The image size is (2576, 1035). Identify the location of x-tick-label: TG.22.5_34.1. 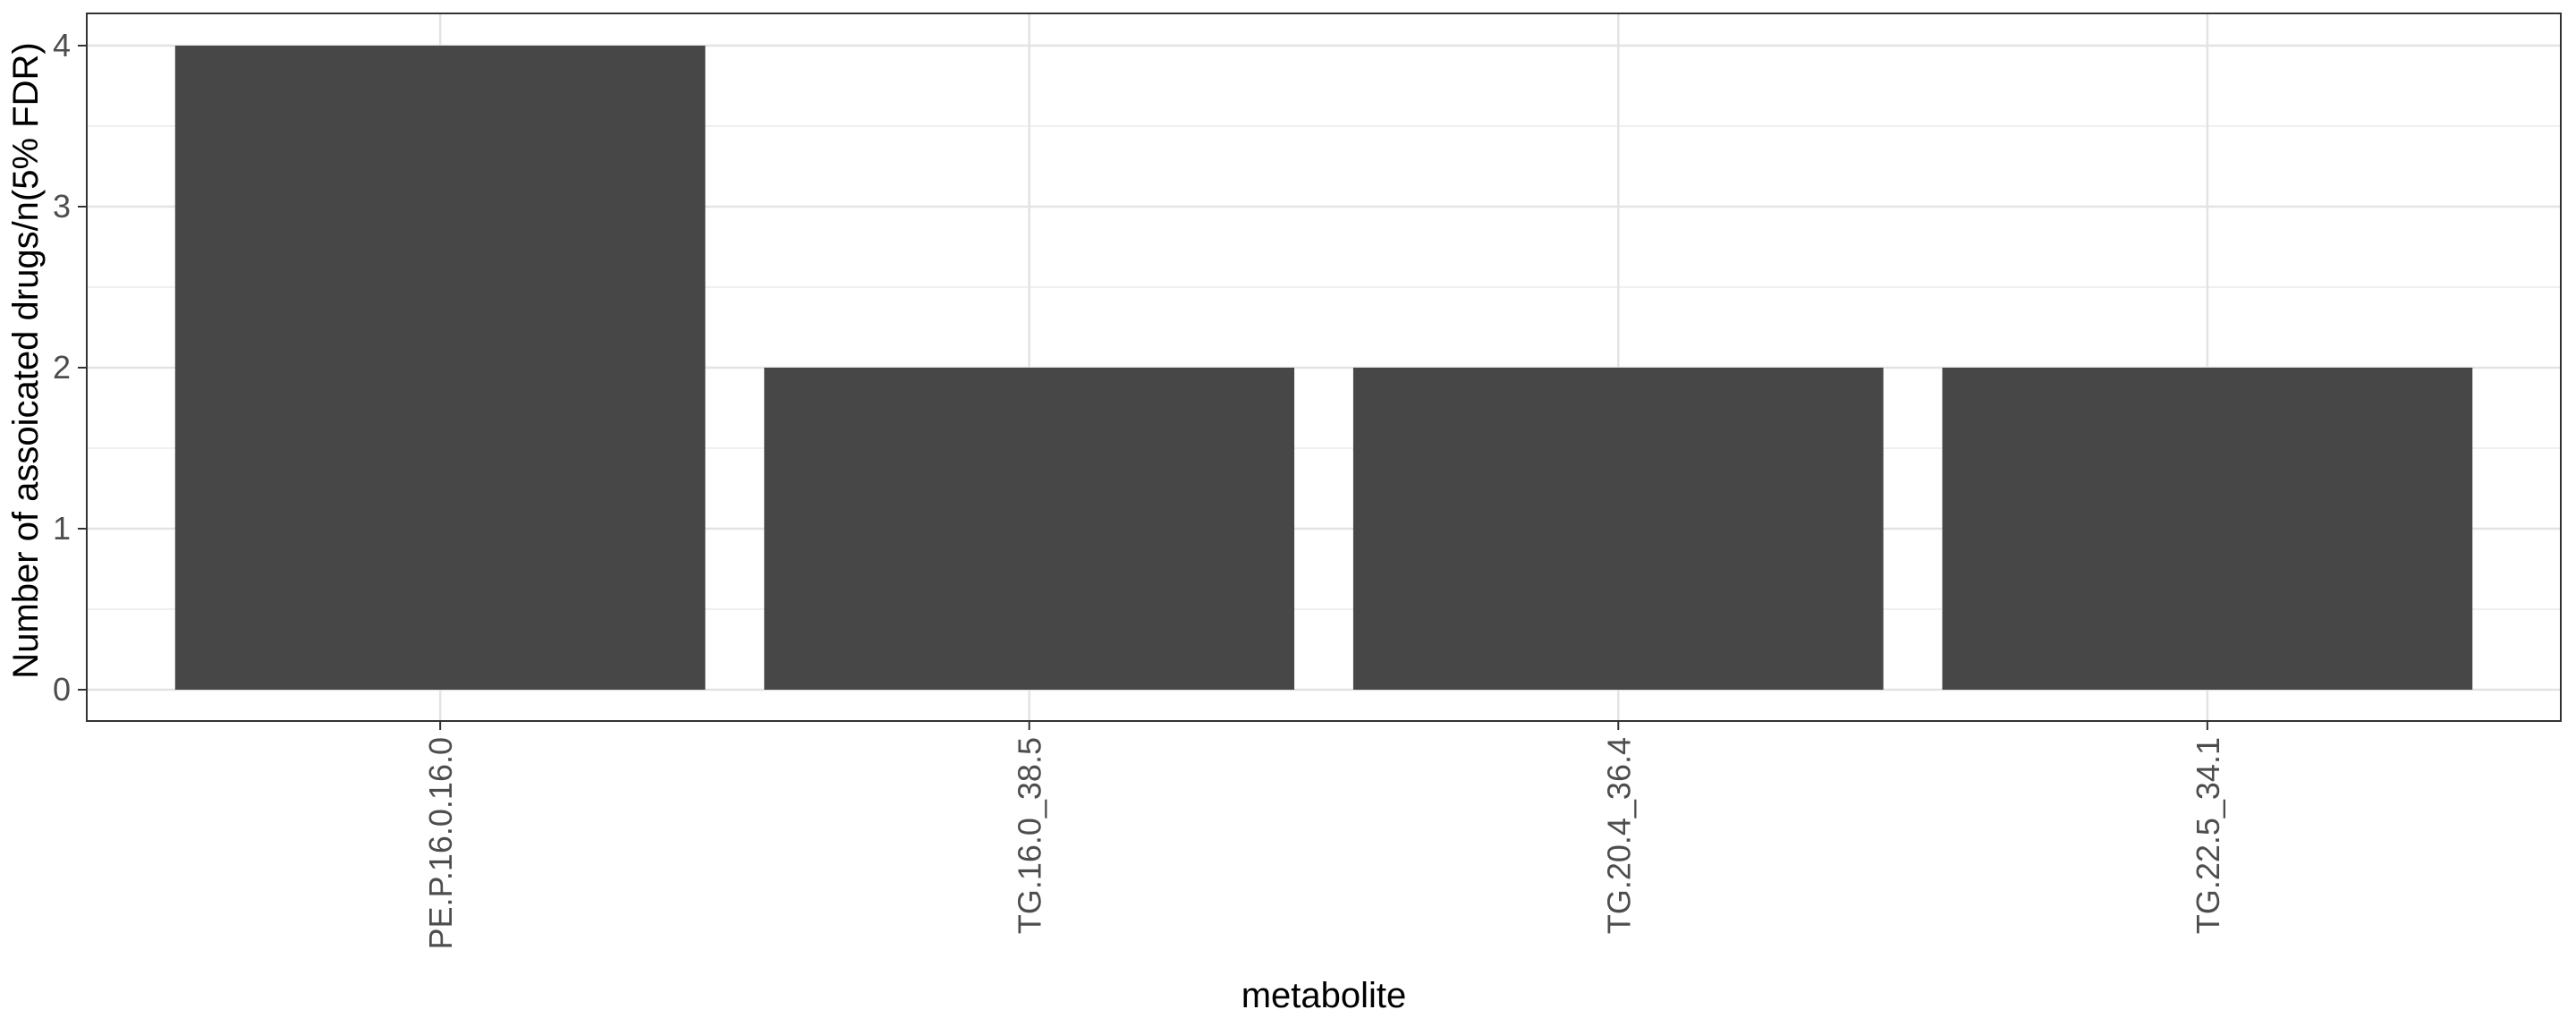
(2208, 836).